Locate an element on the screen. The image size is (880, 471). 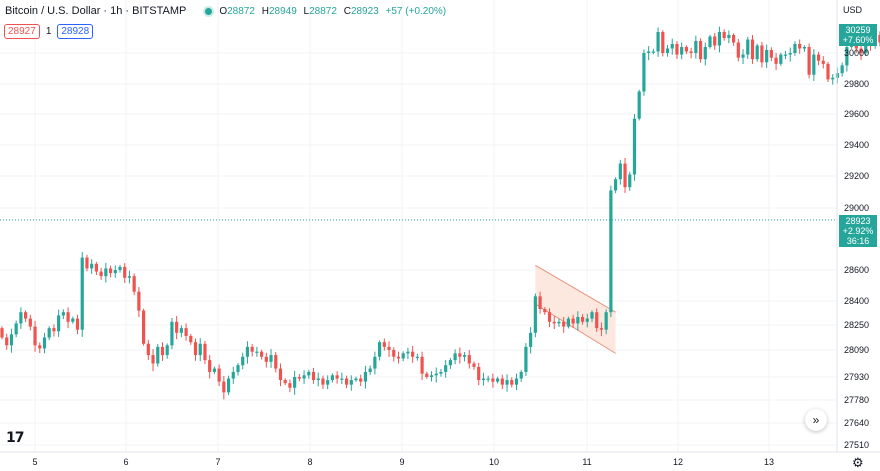
time-tick-label: 13 is located at coordinates (769, 462).